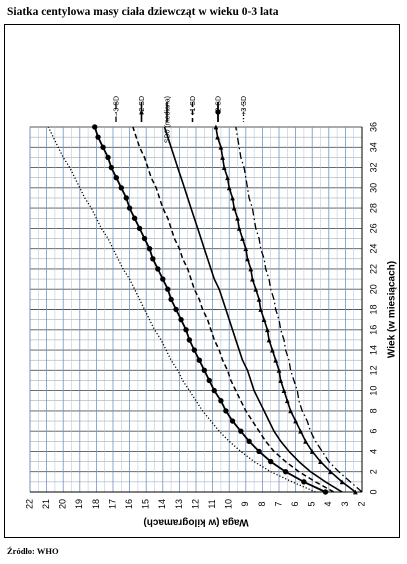  Describe the element at coordinates (162, 504) in the screenshot. I see `weight-tick-label: 14` at that location.